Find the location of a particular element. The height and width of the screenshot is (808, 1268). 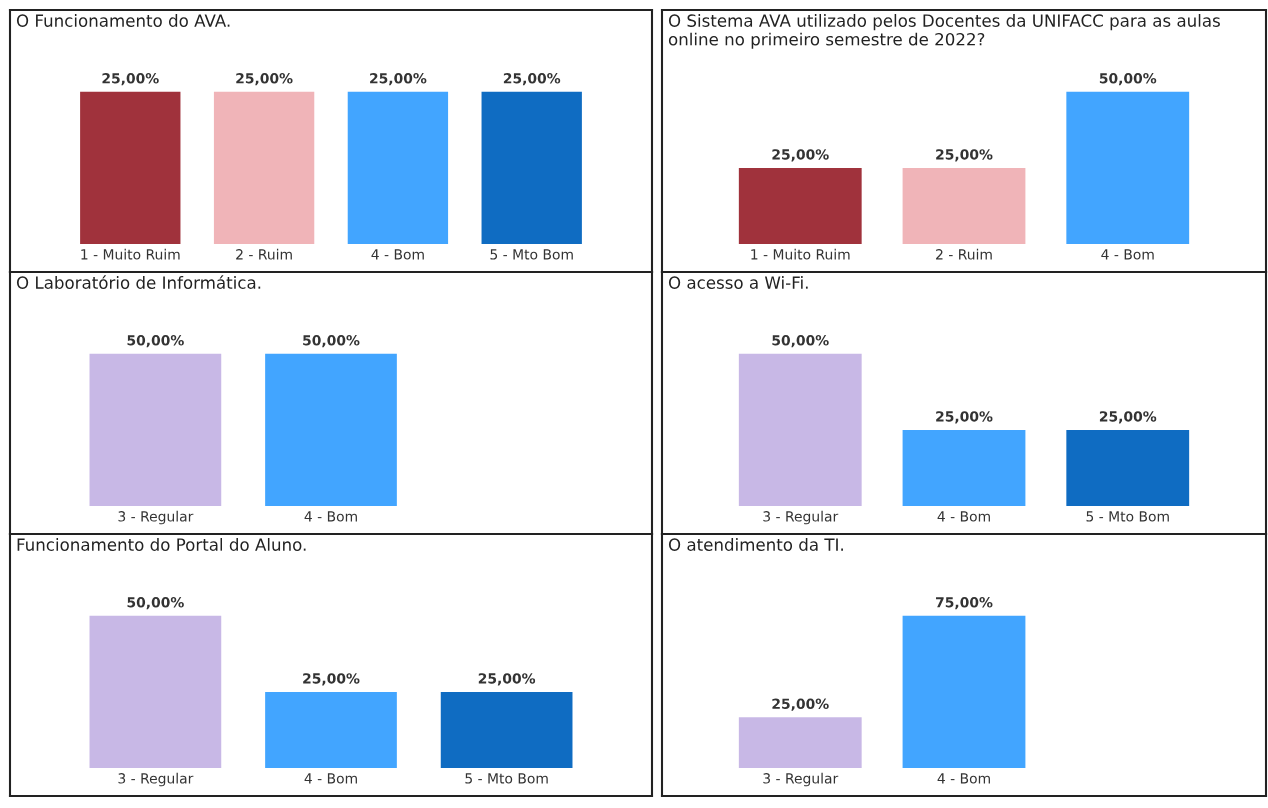

chart-title: O acesso a Wi-Fi. is located at coordinates (738, 282).